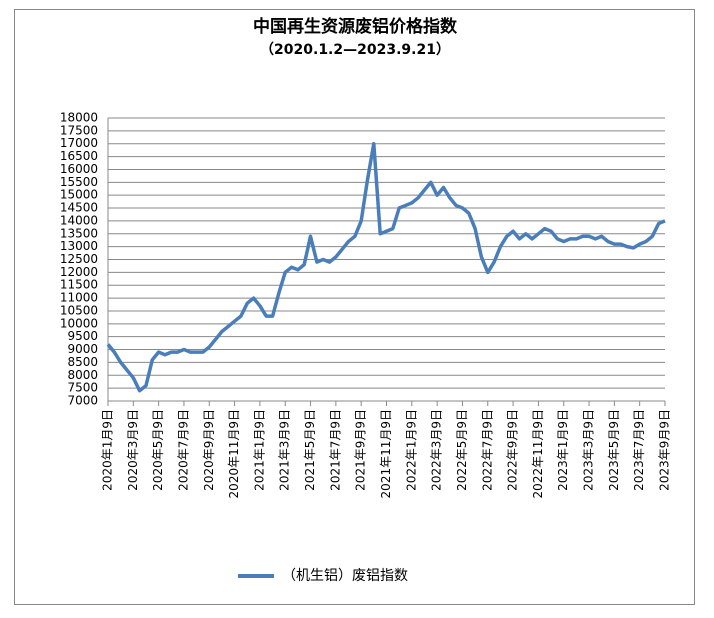 This screenshot has width=714, height=618. Describe the element at coordinates (79, 259) in the screenshot. I see `y-tick-label: 12500` at that location.